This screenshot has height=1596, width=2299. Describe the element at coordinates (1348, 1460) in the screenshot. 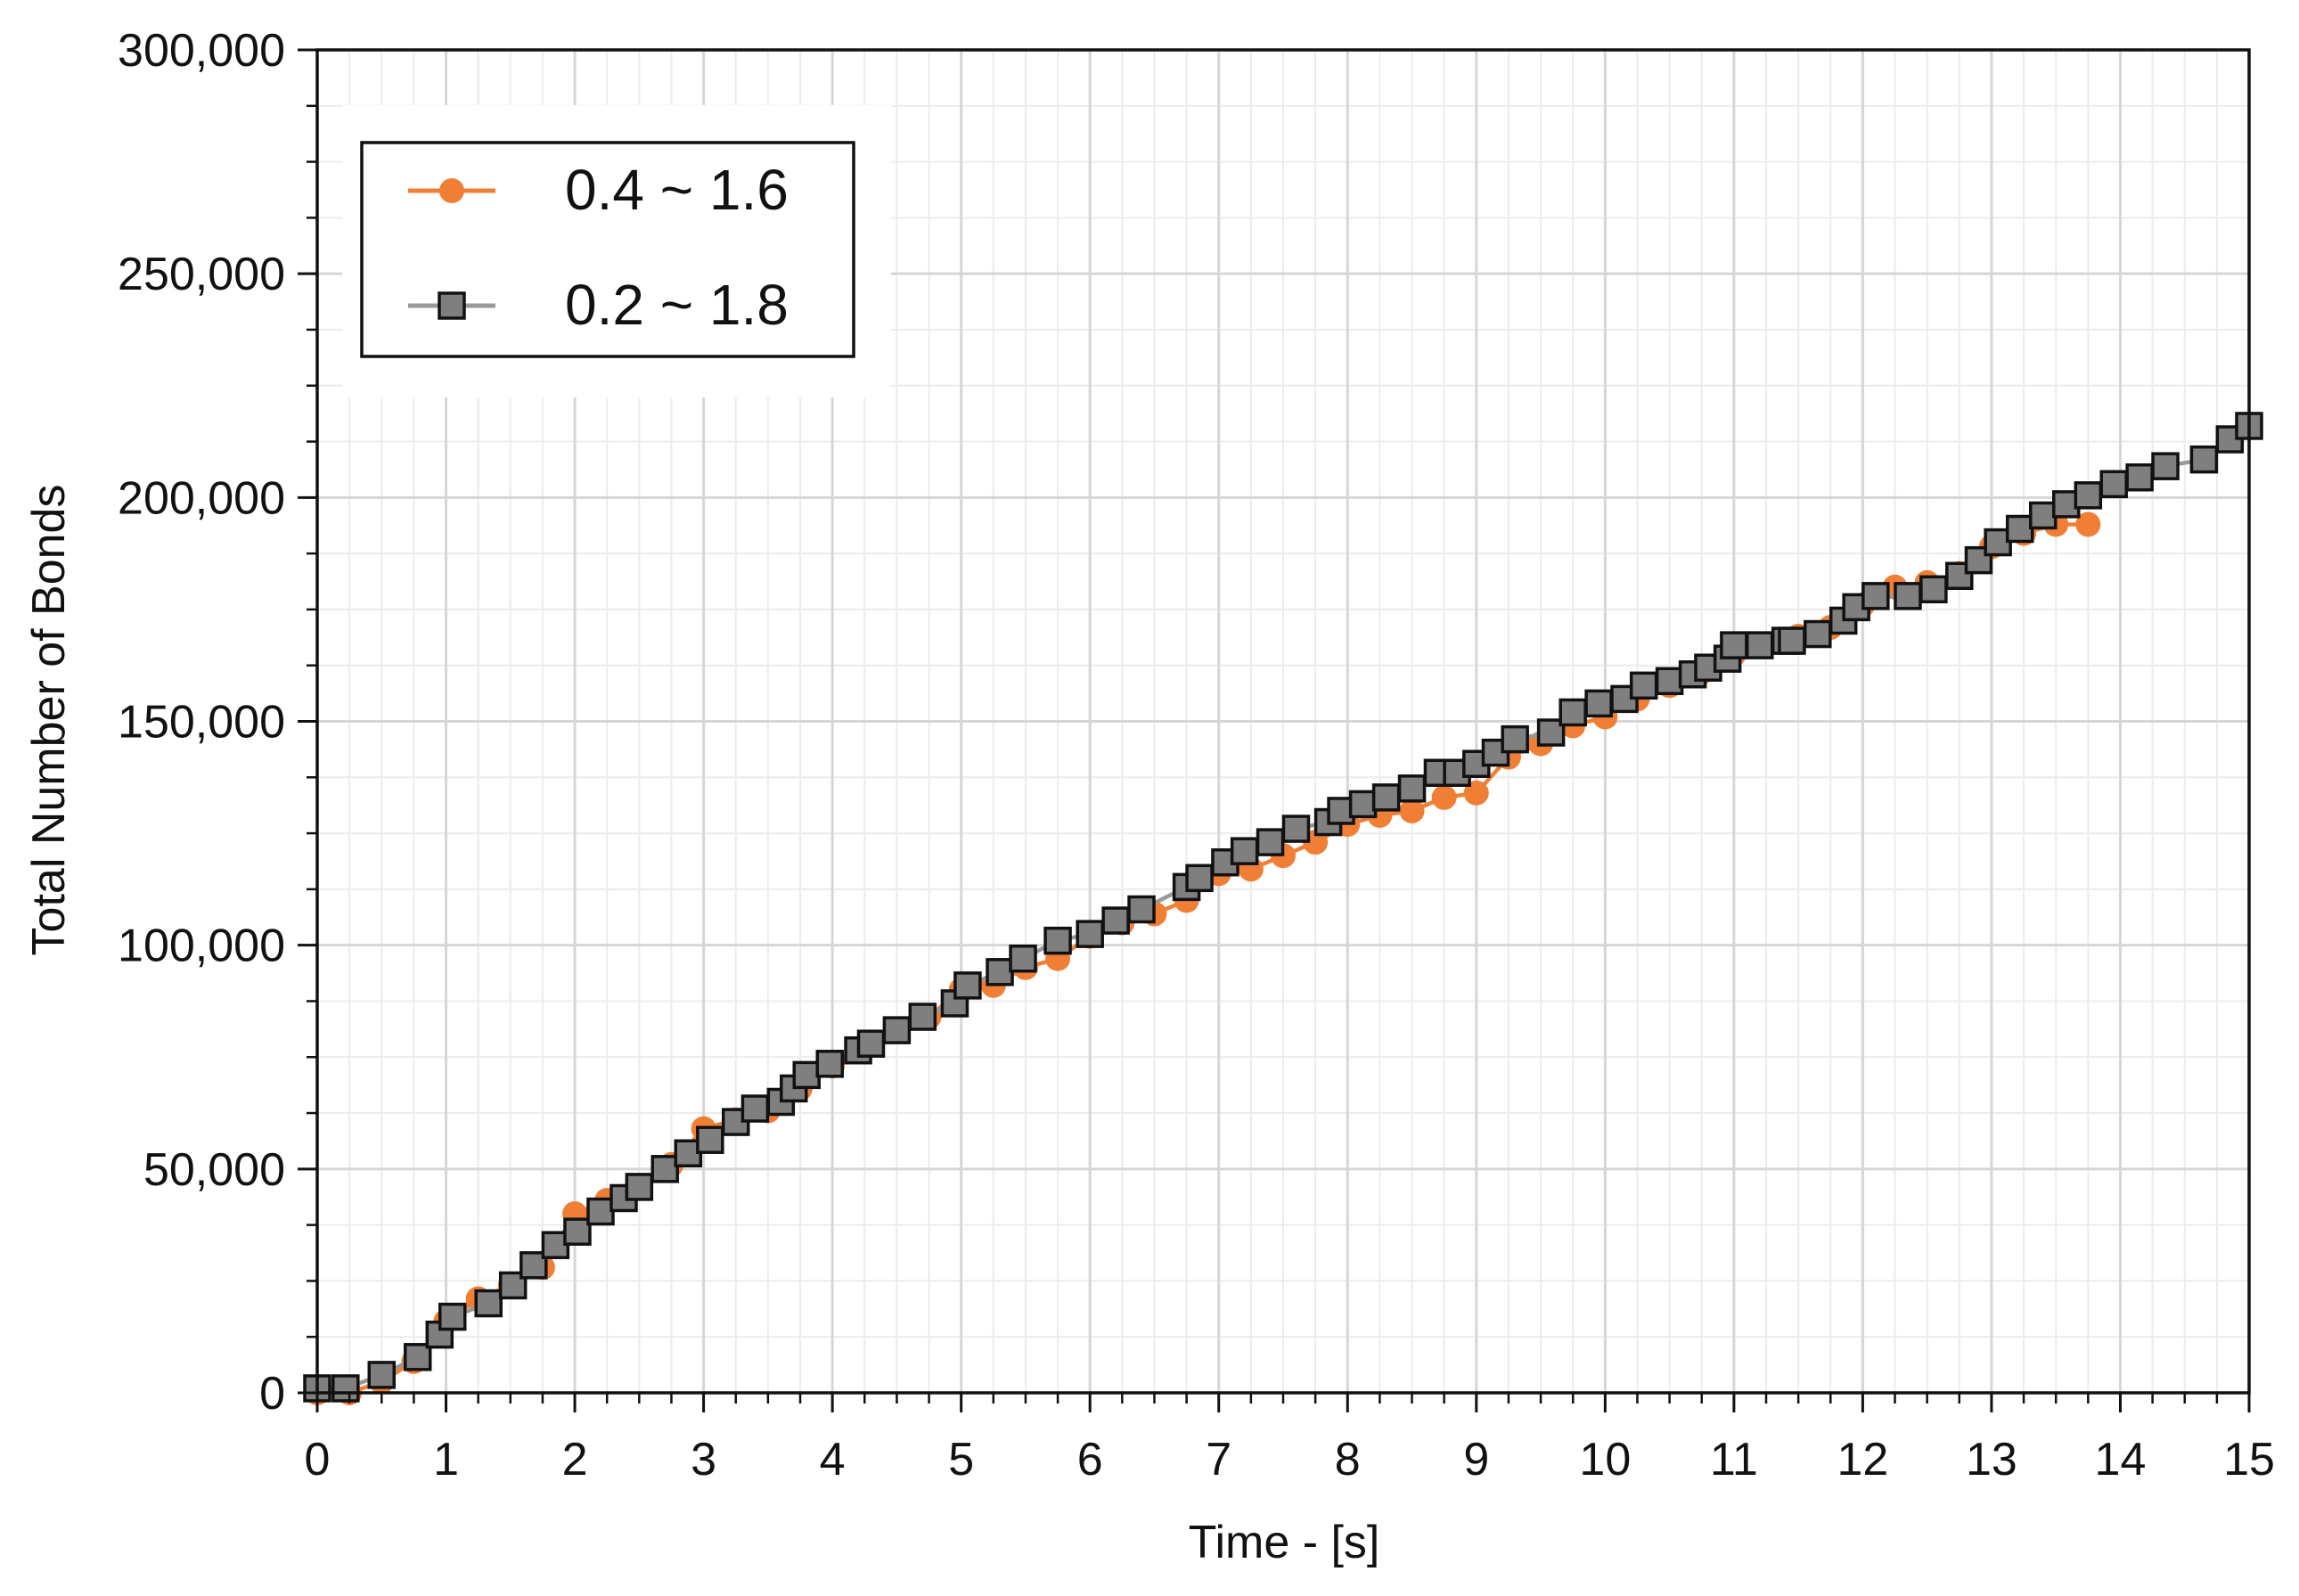

I see `x-tick-label: 8` at that location.